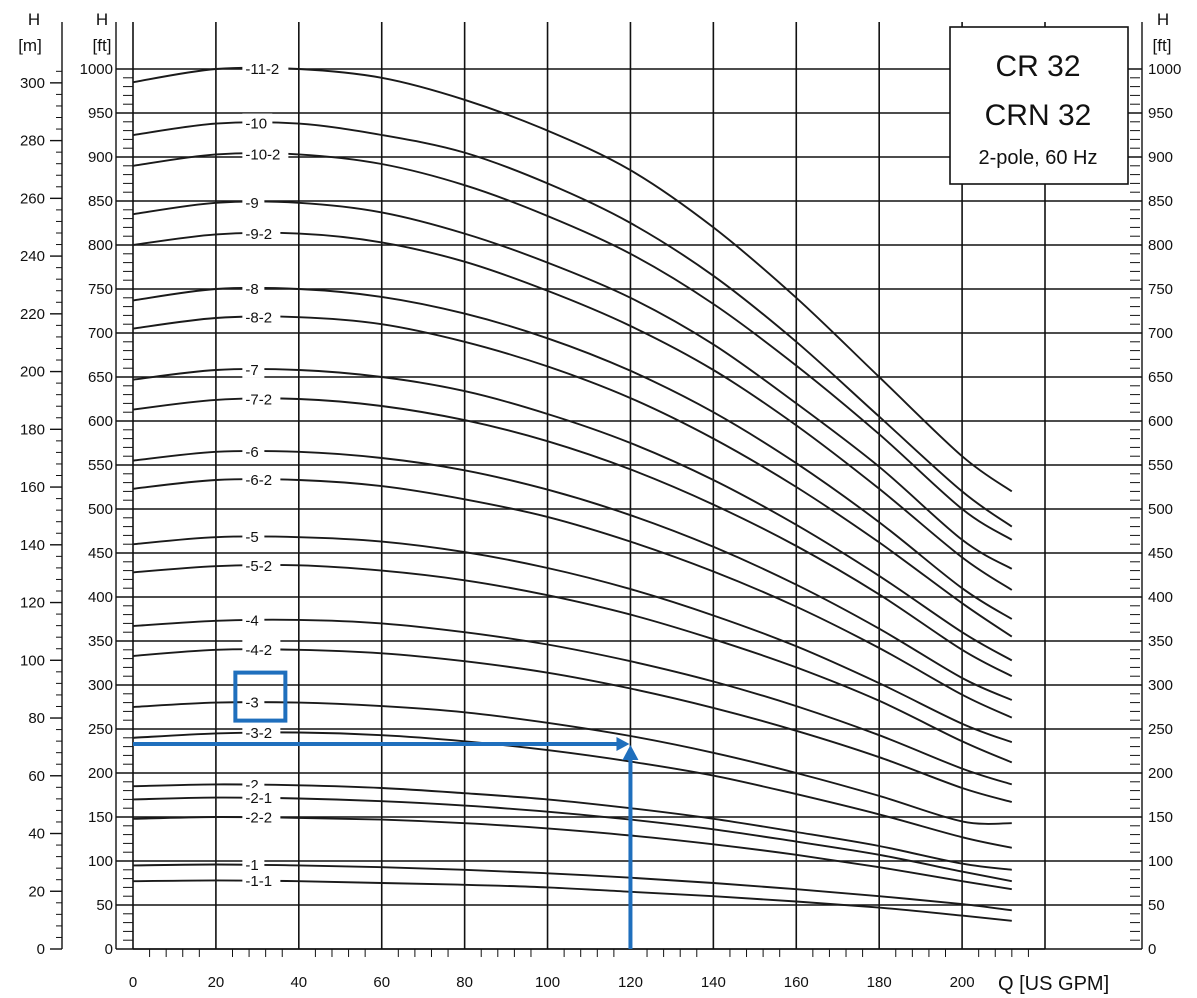 The image size is (1197, 998). I want to click on curve-label: -7-2, so click(258, 399).